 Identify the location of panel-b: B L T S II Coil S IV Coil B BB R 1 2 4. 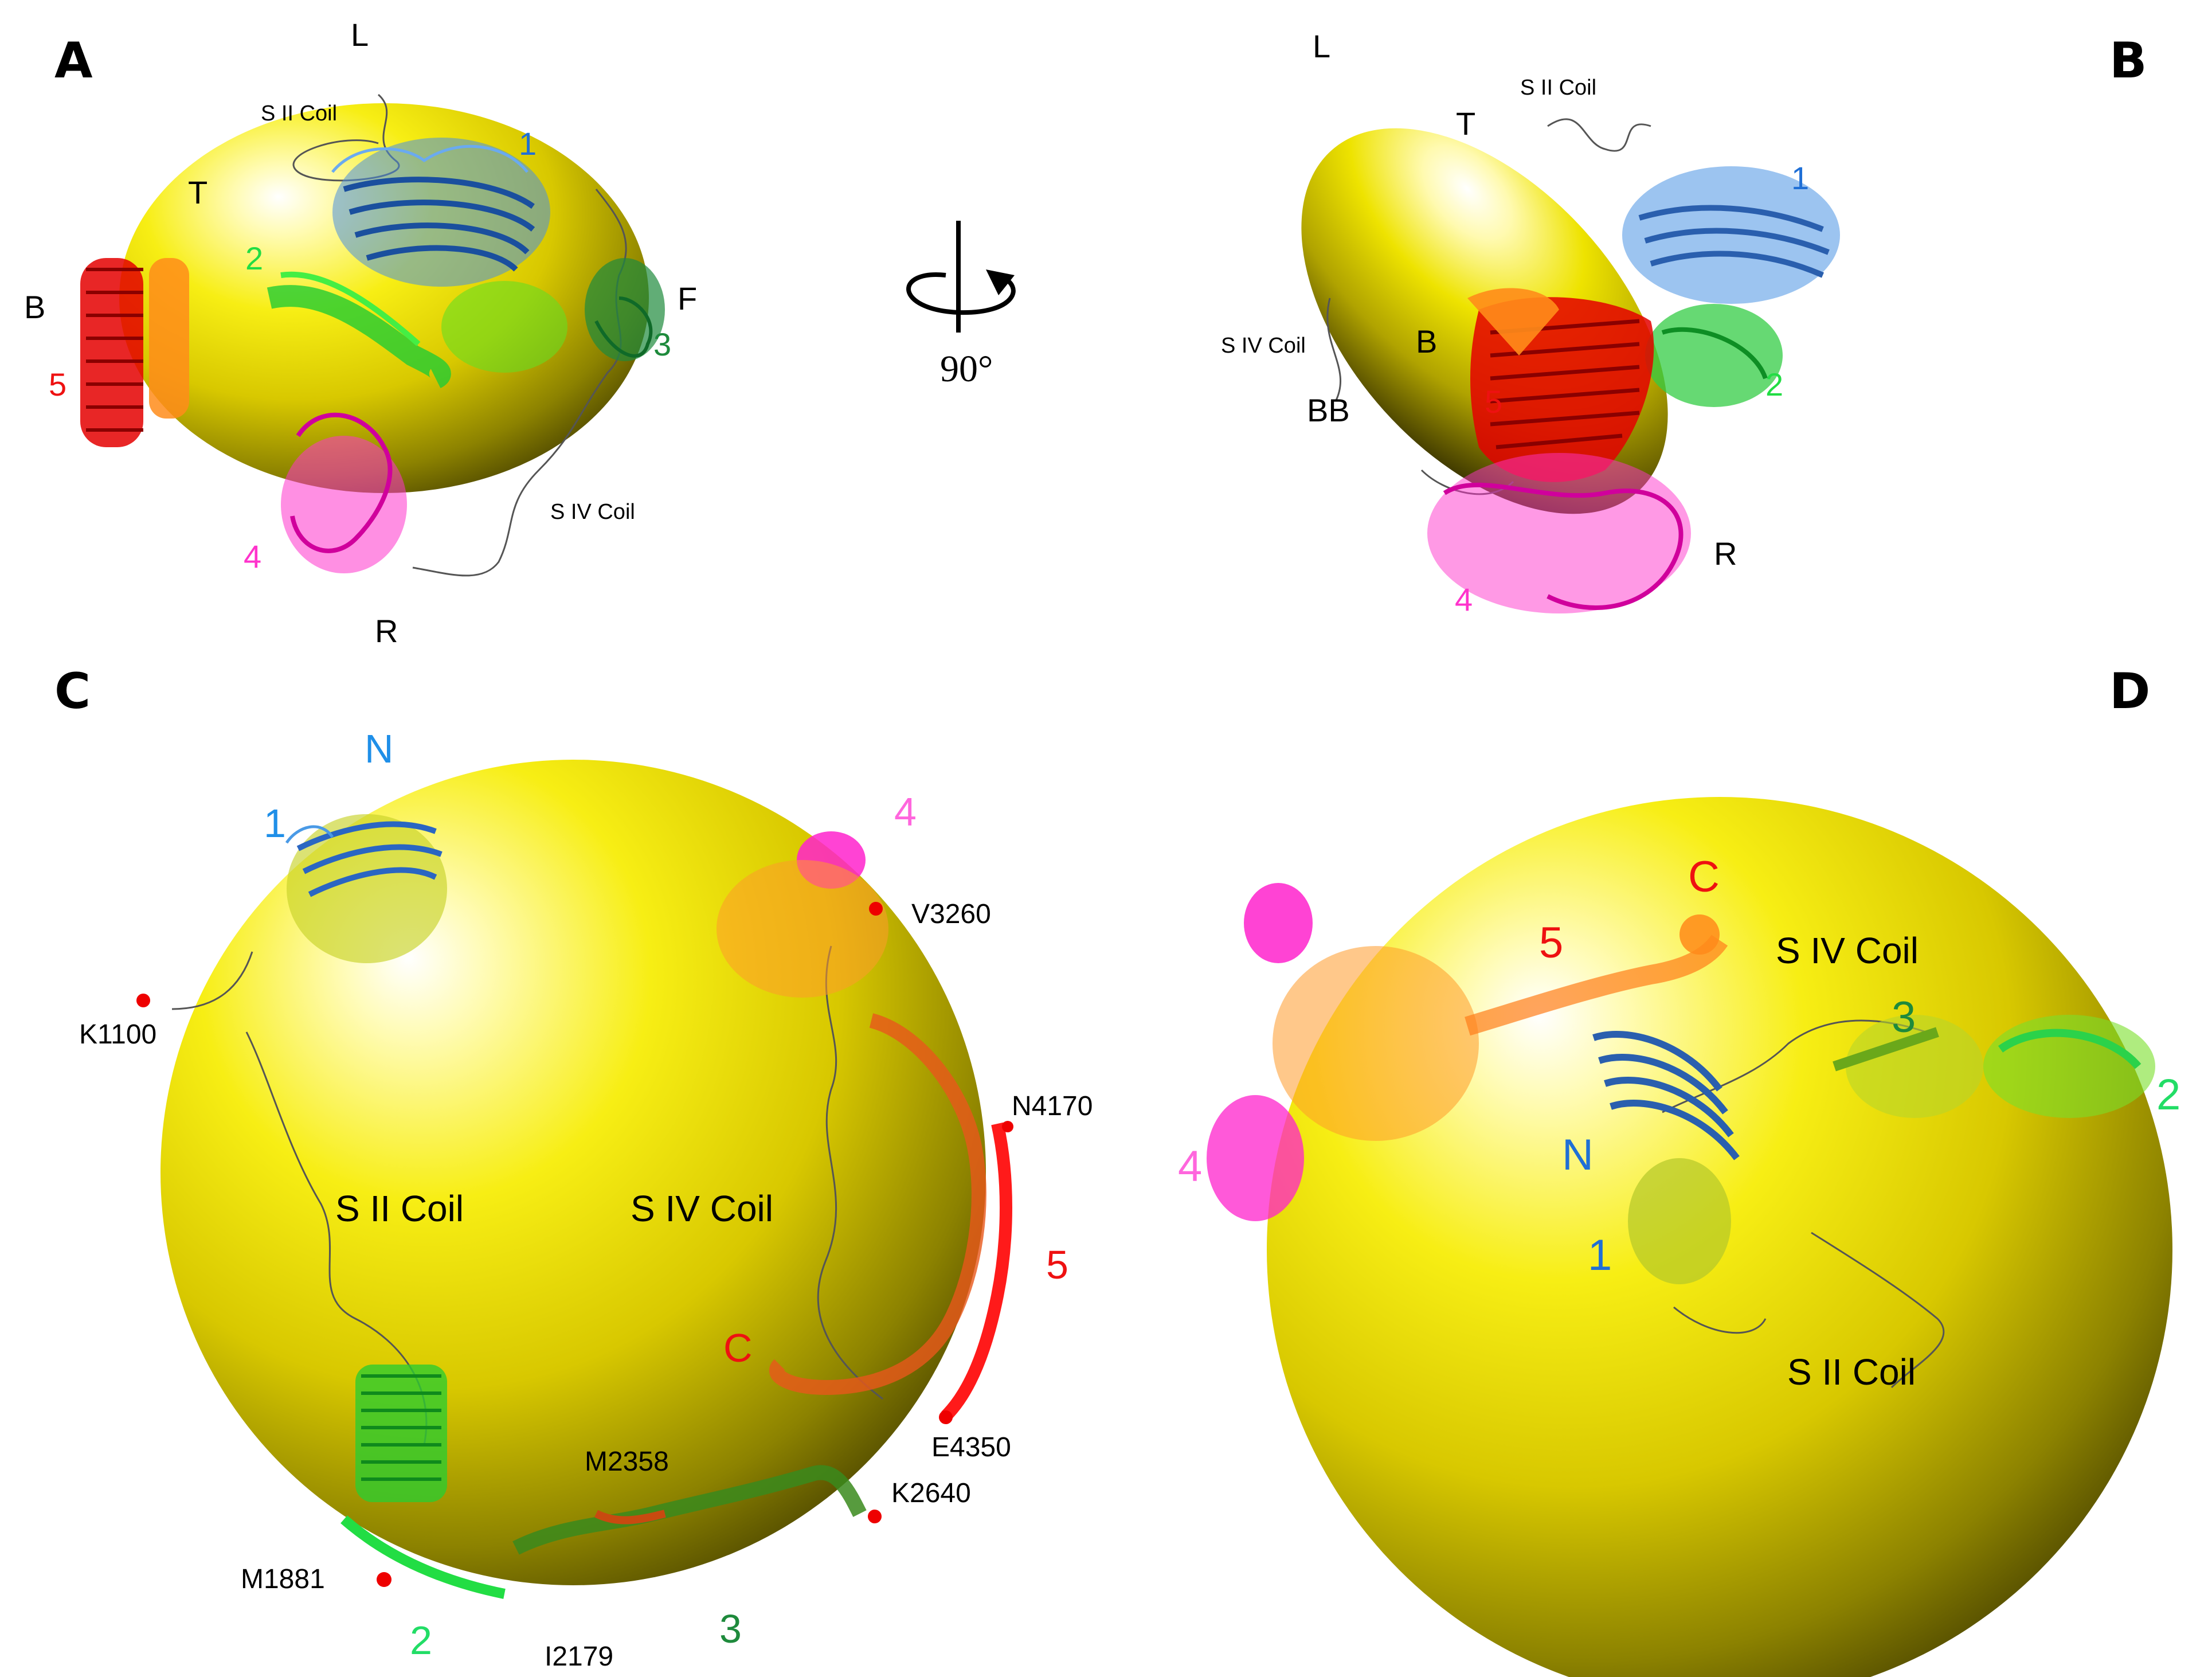
(1684, 322).